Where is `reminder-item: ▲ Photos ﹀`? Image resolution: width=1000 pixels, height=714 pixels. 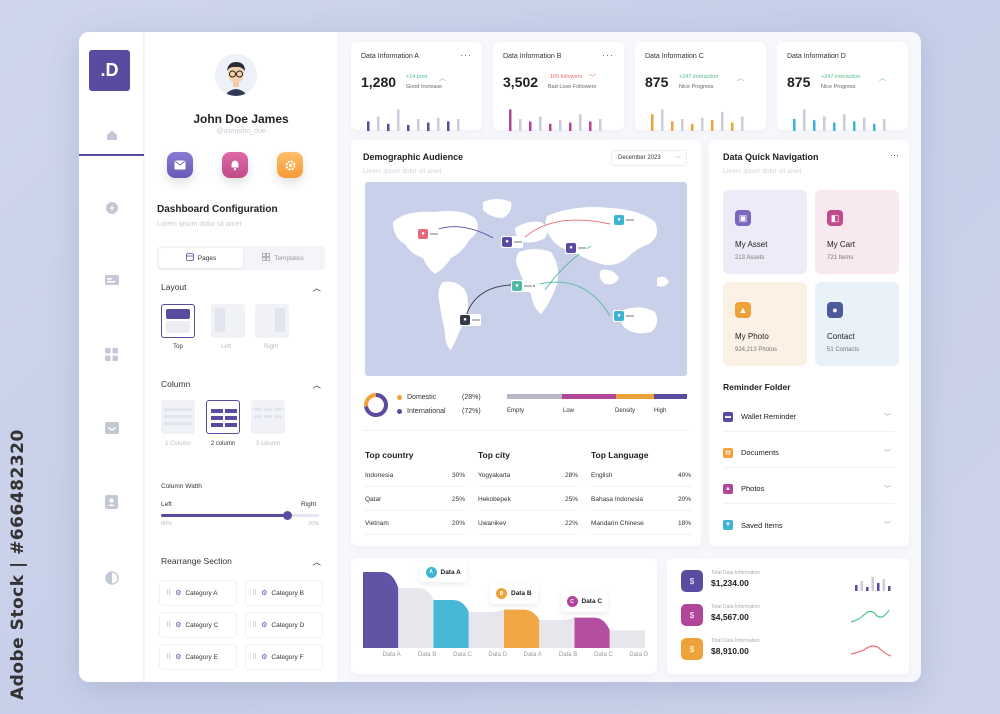 reminder-item: ▲ Photos ﹀ is located at coordinates (809, 489).